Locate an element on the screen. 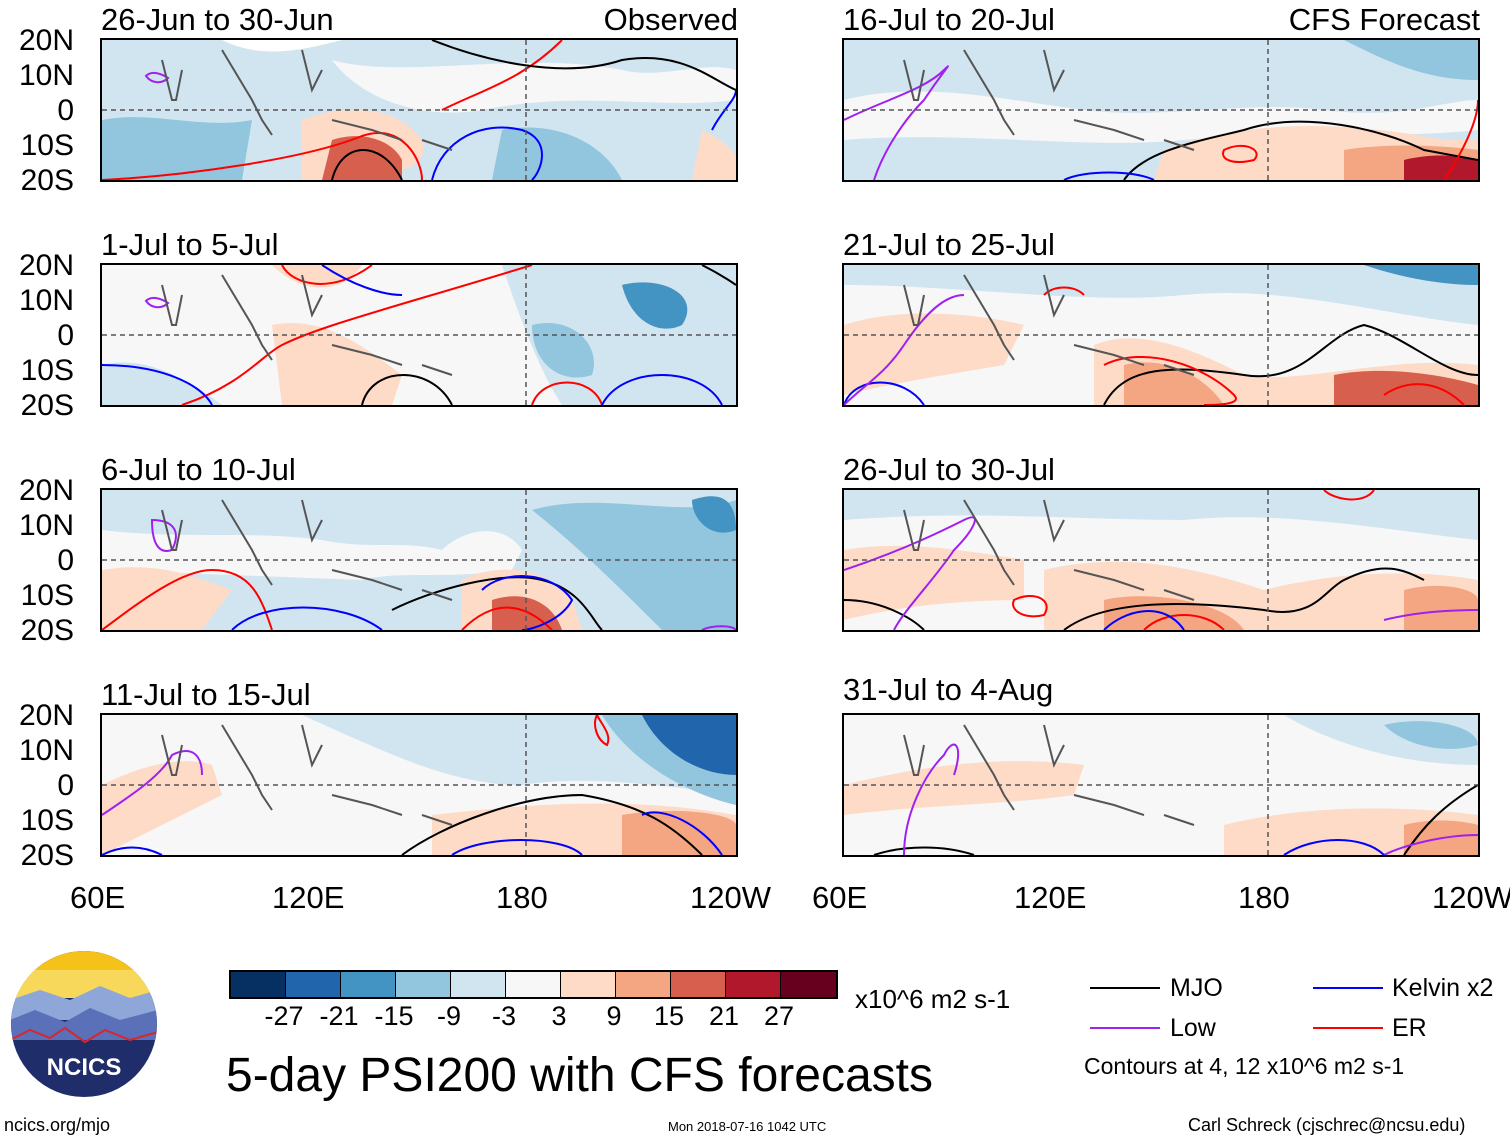 This screenshot has height=1142, width=1510. colorbar-tick: -15 is located at coordinates (394, 1016).